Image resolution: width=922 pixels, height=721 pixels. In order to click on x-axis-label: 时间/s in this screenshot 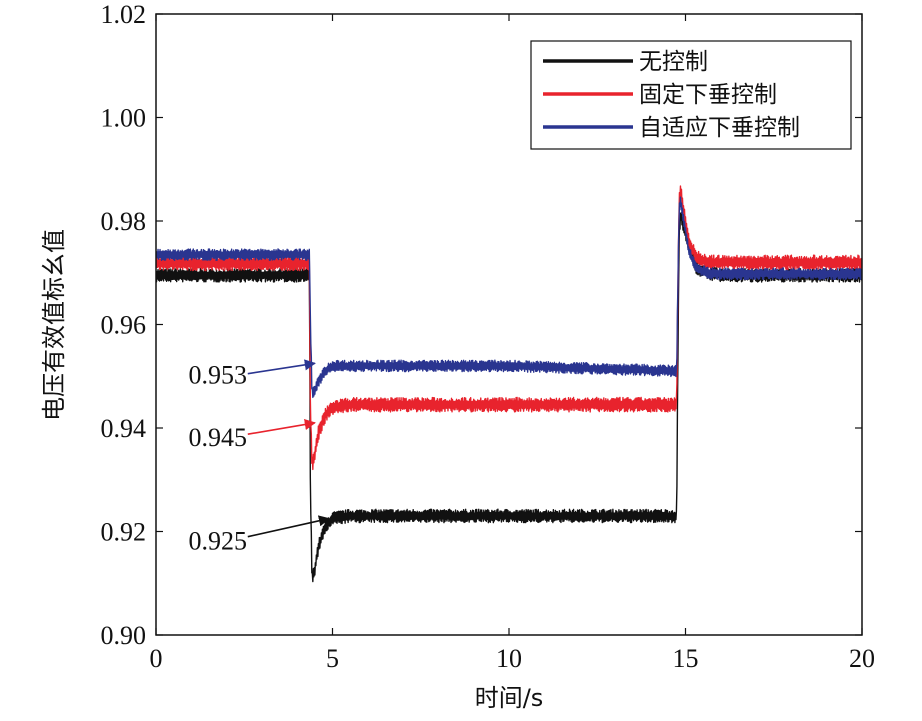, I will do `click(509, 698)`.